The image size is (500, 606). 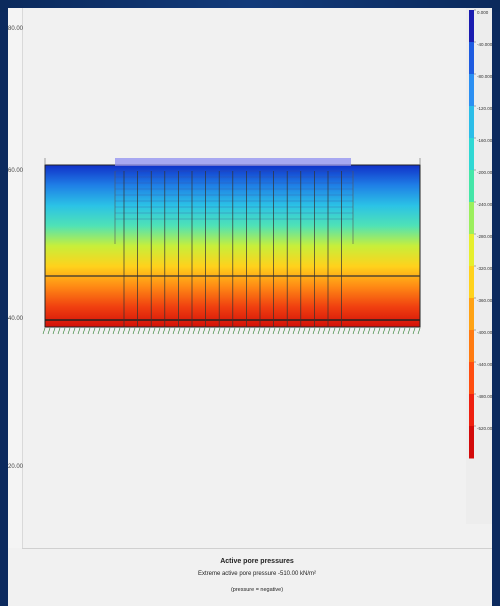 What do you see at coordinates (484, 332) in the screenshot?
I see `legend-value: -400.000` at bounding box center [484, 332].